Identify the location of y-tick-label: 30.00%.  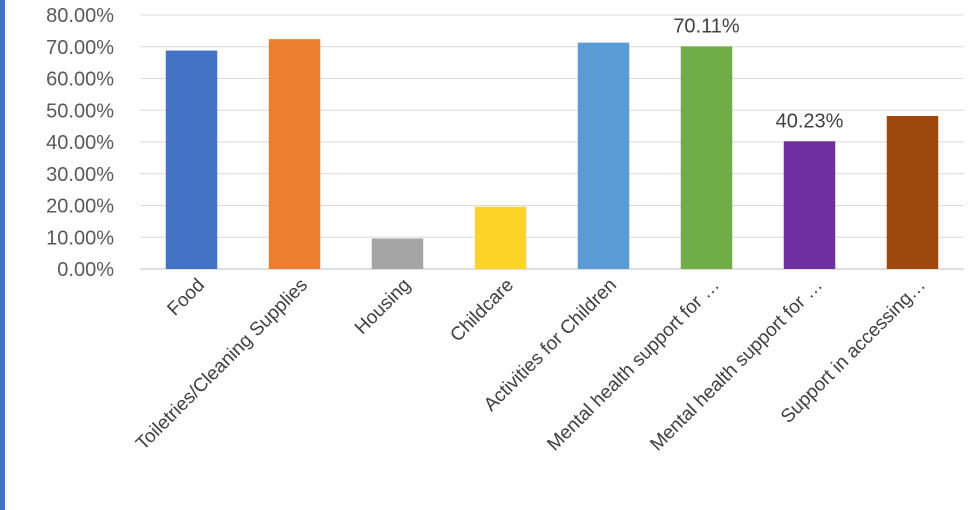
(80, 175).